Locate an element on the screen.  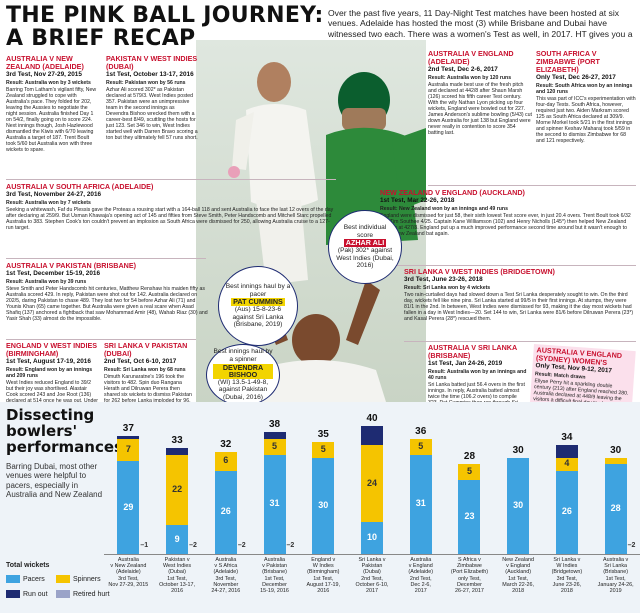
bar-value-label: 10 is located at coordinates (371, 537).